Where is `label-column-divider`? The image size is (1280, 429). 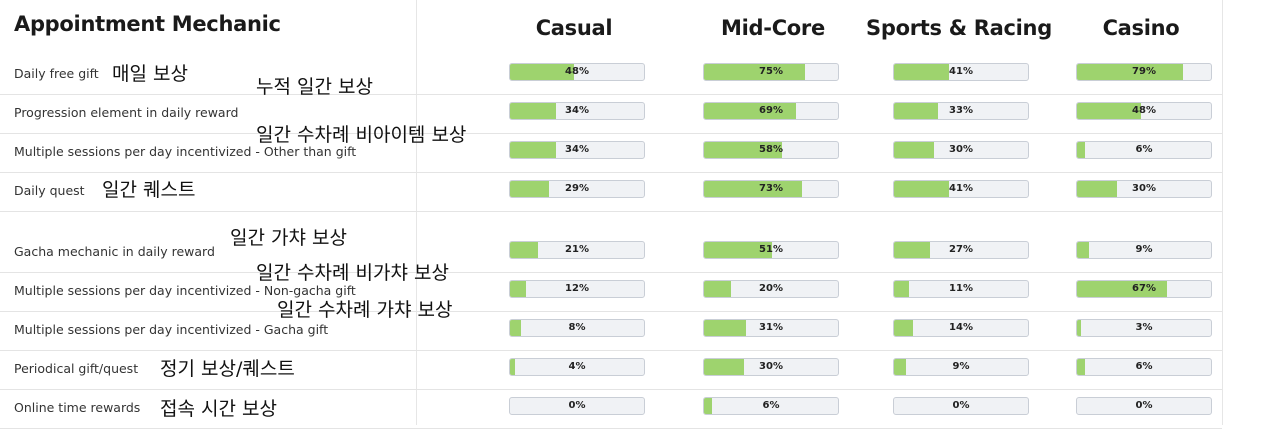 label-column-divider is located at coordinates (416, 212).